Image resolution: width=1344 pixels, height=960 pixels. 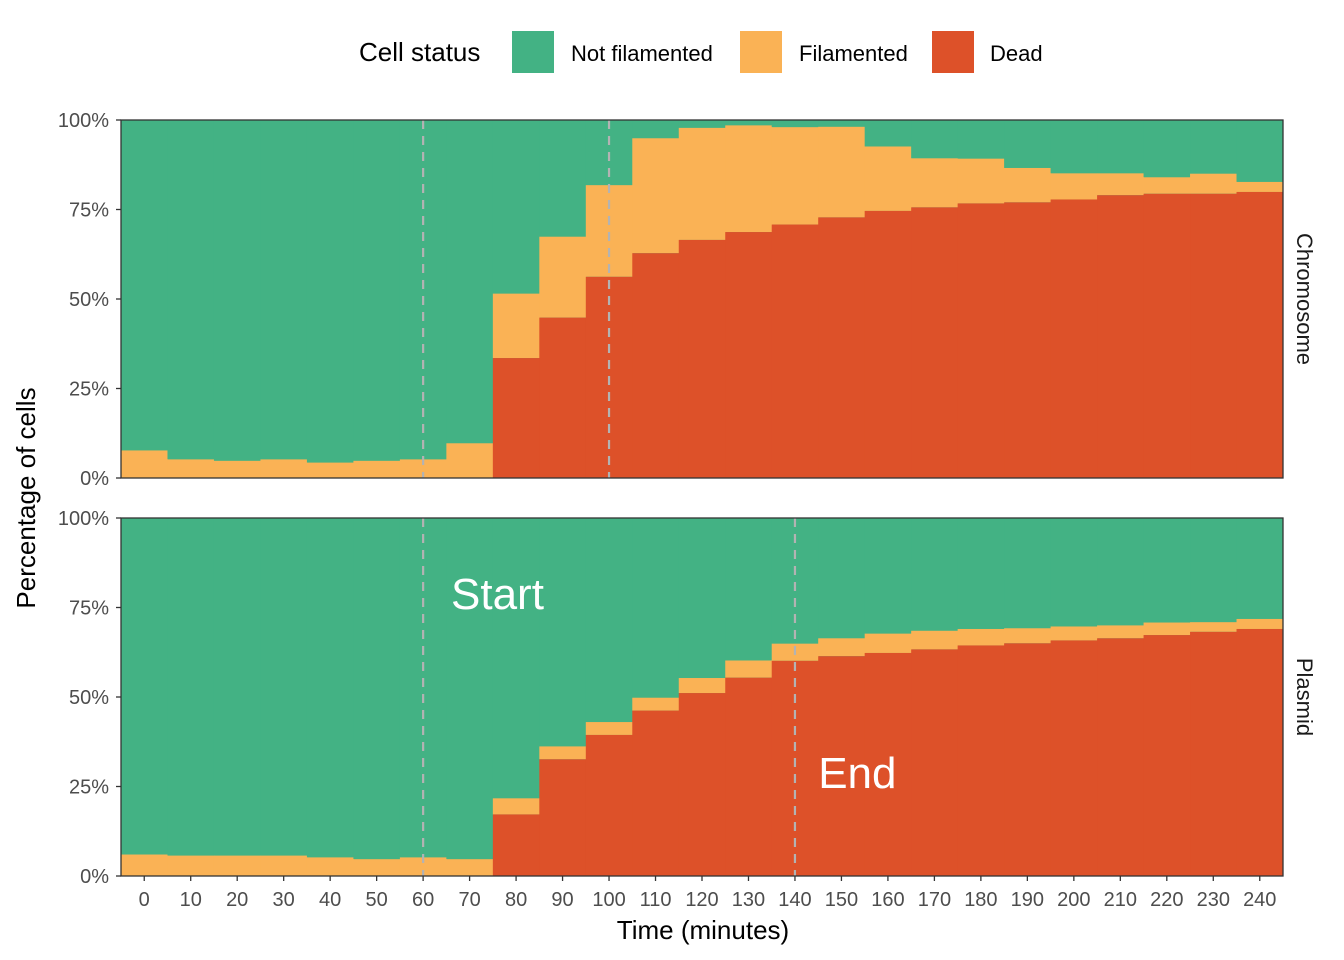 I want to click on y-tick-label: 75%, so click(x=89, y=211).